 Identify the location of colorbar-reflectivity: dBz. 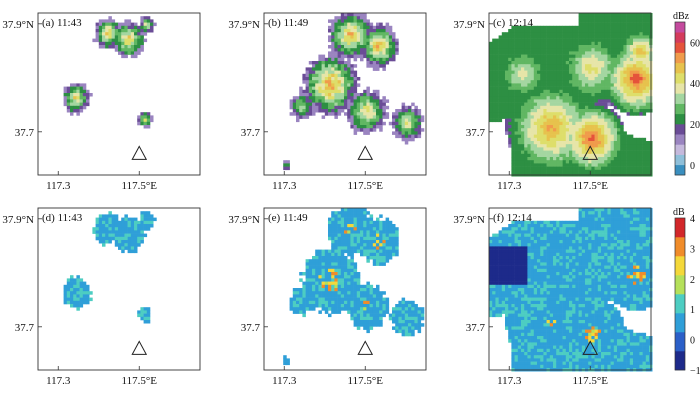
(681, 93).